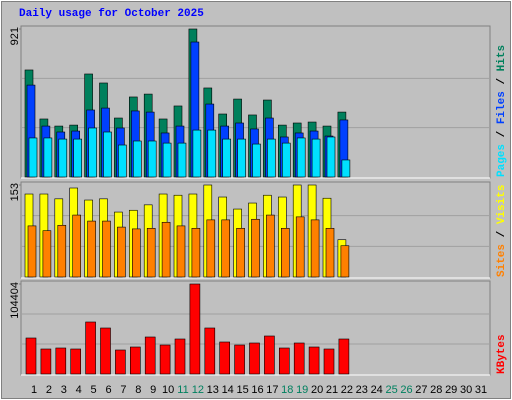  I want to click on legend-entry: Visits, so click(502, 205).